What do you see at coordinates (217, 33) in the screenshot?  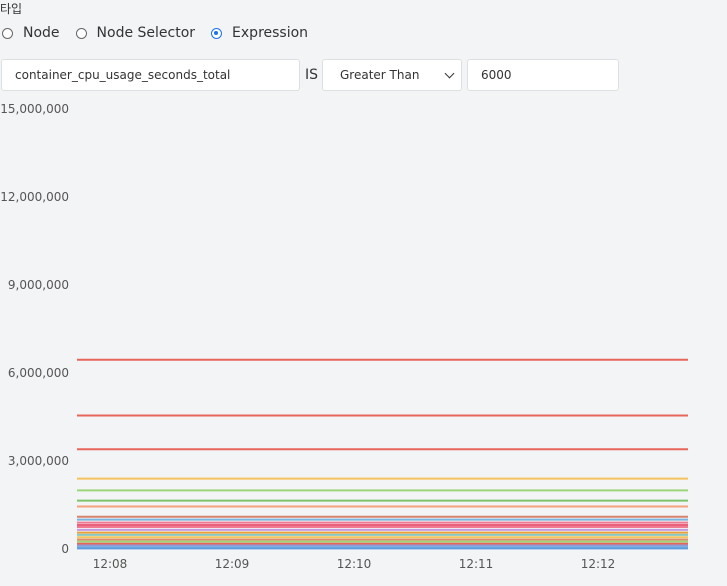 I see `radio-expression-indicator` at bounding box center [217, 33].